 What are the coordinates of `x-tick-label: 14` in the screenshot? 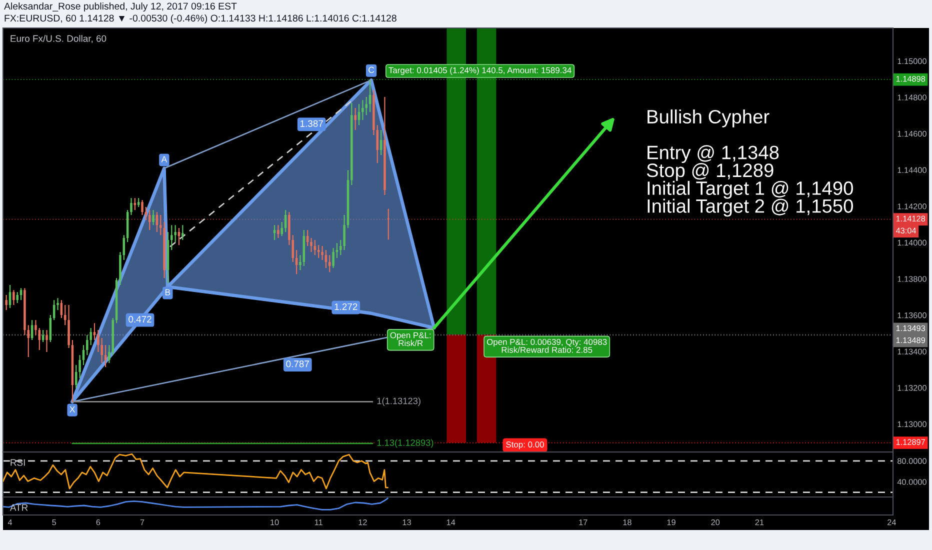 It's located at (451, 522).